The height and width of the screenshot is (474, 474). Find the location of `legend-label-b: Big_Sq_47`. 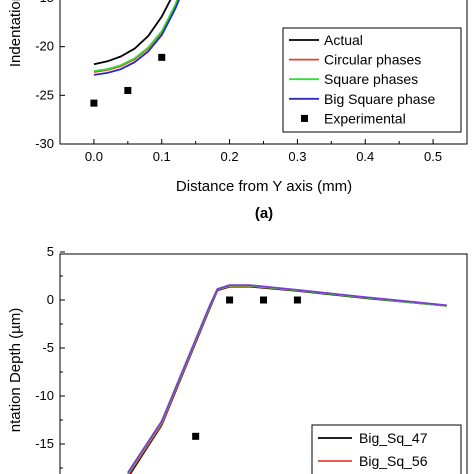

legend-label-b: Big_Sq_47 is located at coordinates (393, 438).